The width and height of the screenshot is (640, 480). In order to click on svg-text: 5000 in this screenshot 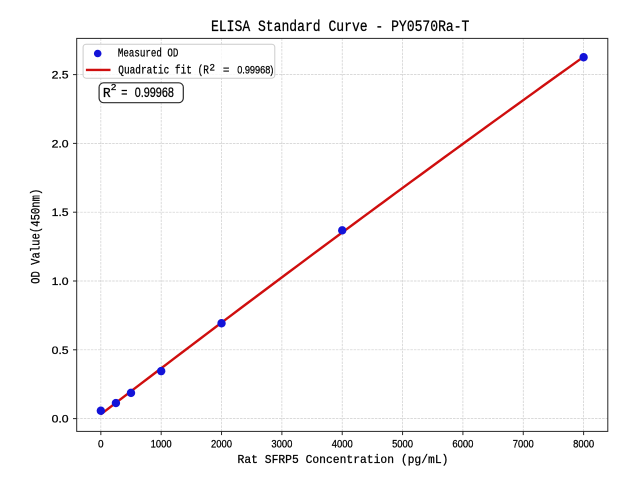, I will do `click(402, 445)`.